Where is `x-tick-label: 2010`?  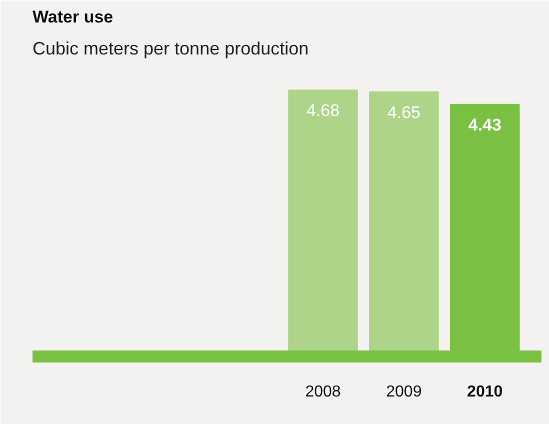 x-tick-label: 2010 is located at coordinates (485, 392).